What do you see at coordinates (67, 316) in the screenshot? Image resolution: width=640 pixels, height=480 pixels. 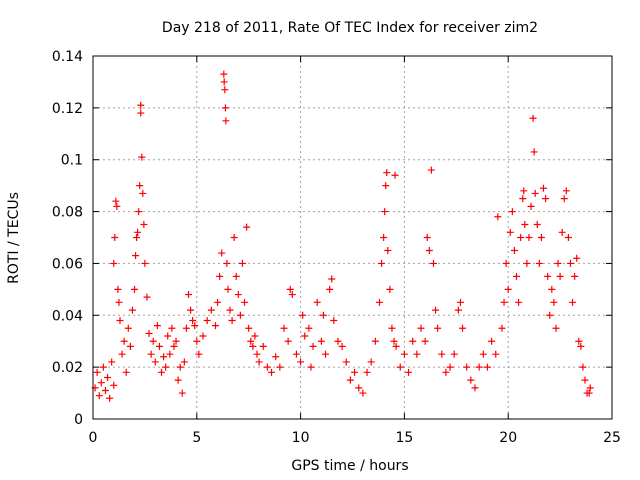 I see `y-tick-label: 0.04` at bounding box center [67, 316].